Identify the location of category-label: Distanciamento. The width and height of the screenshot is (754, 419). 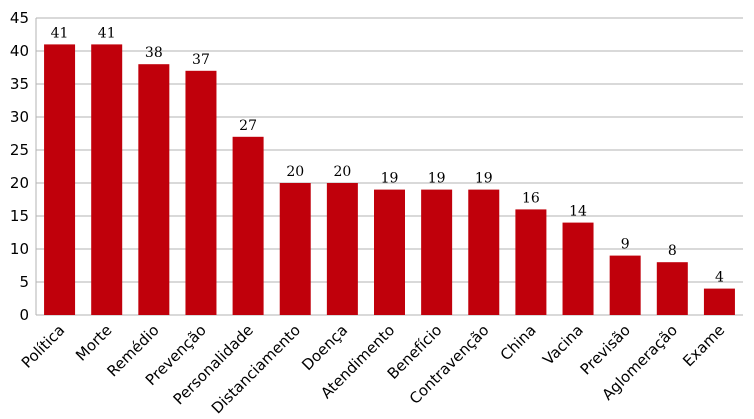
(256, 369).